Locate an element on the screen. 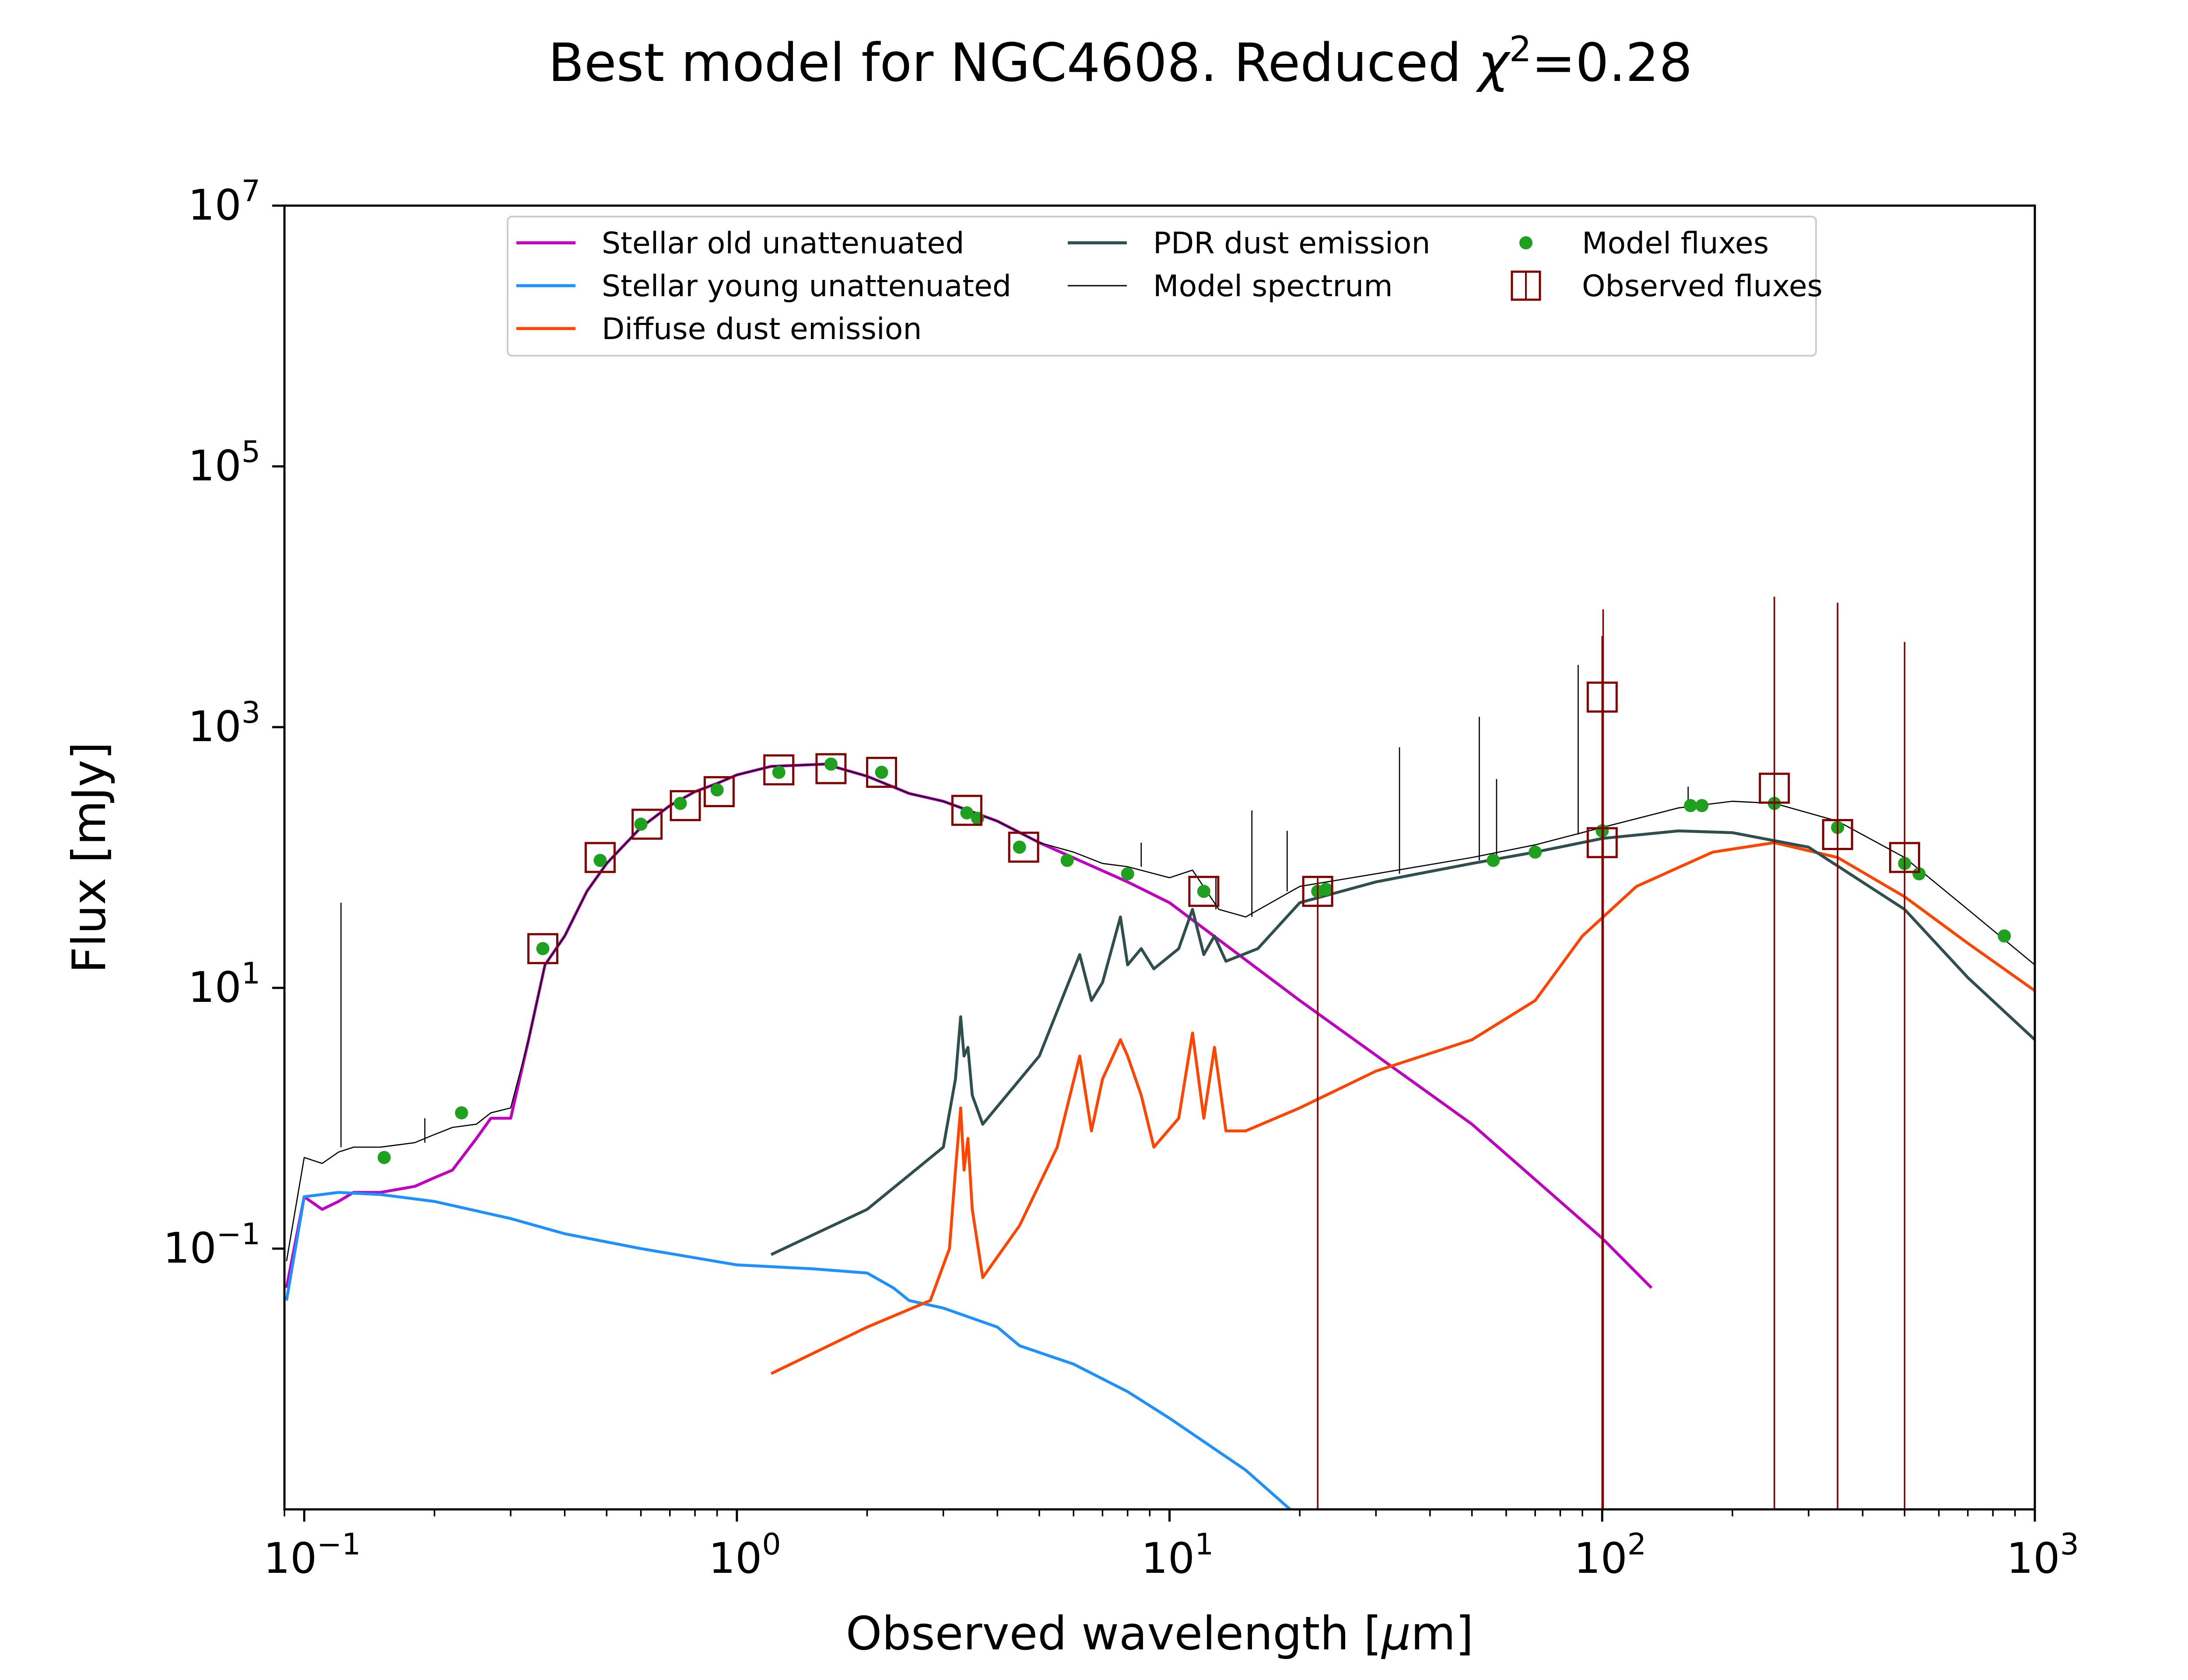 This screenshot has height=1680, width=2188. y-tick-label: 10⁵ is located at coordinates (224, 462).